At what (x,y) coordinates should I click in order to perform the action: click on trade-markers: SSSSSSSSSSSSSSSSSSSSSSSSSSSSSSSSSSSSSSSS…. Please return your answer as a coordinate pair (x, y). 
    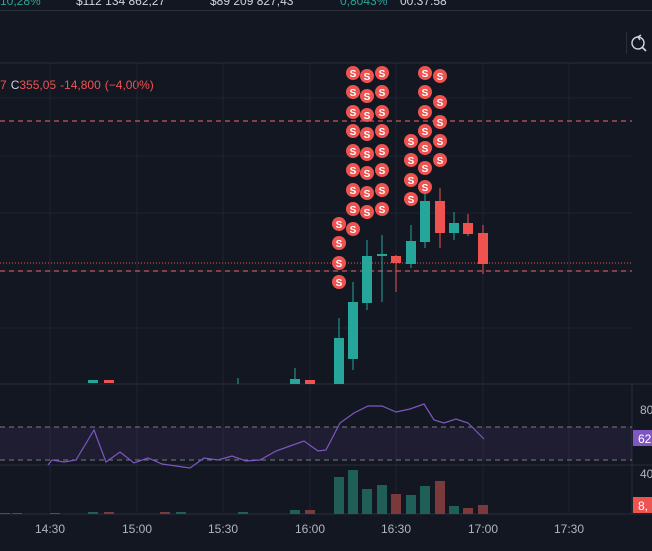
    Looking at the image, I should click on (389, 177).